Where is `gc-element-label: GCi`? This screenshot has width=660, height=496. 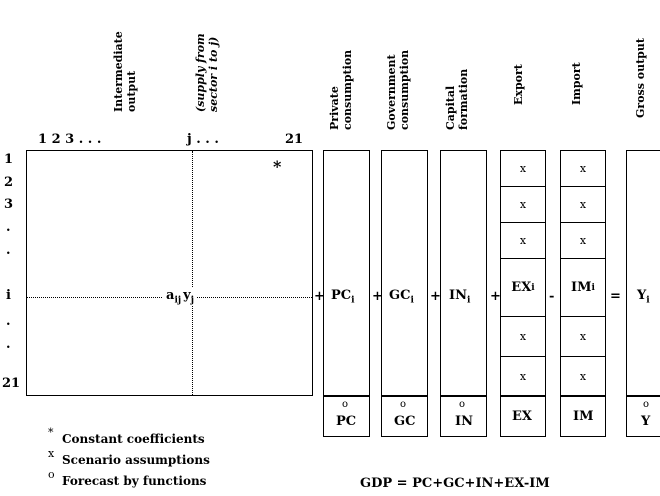
gc-element-label: GCi is located at coordinates (401, 297).